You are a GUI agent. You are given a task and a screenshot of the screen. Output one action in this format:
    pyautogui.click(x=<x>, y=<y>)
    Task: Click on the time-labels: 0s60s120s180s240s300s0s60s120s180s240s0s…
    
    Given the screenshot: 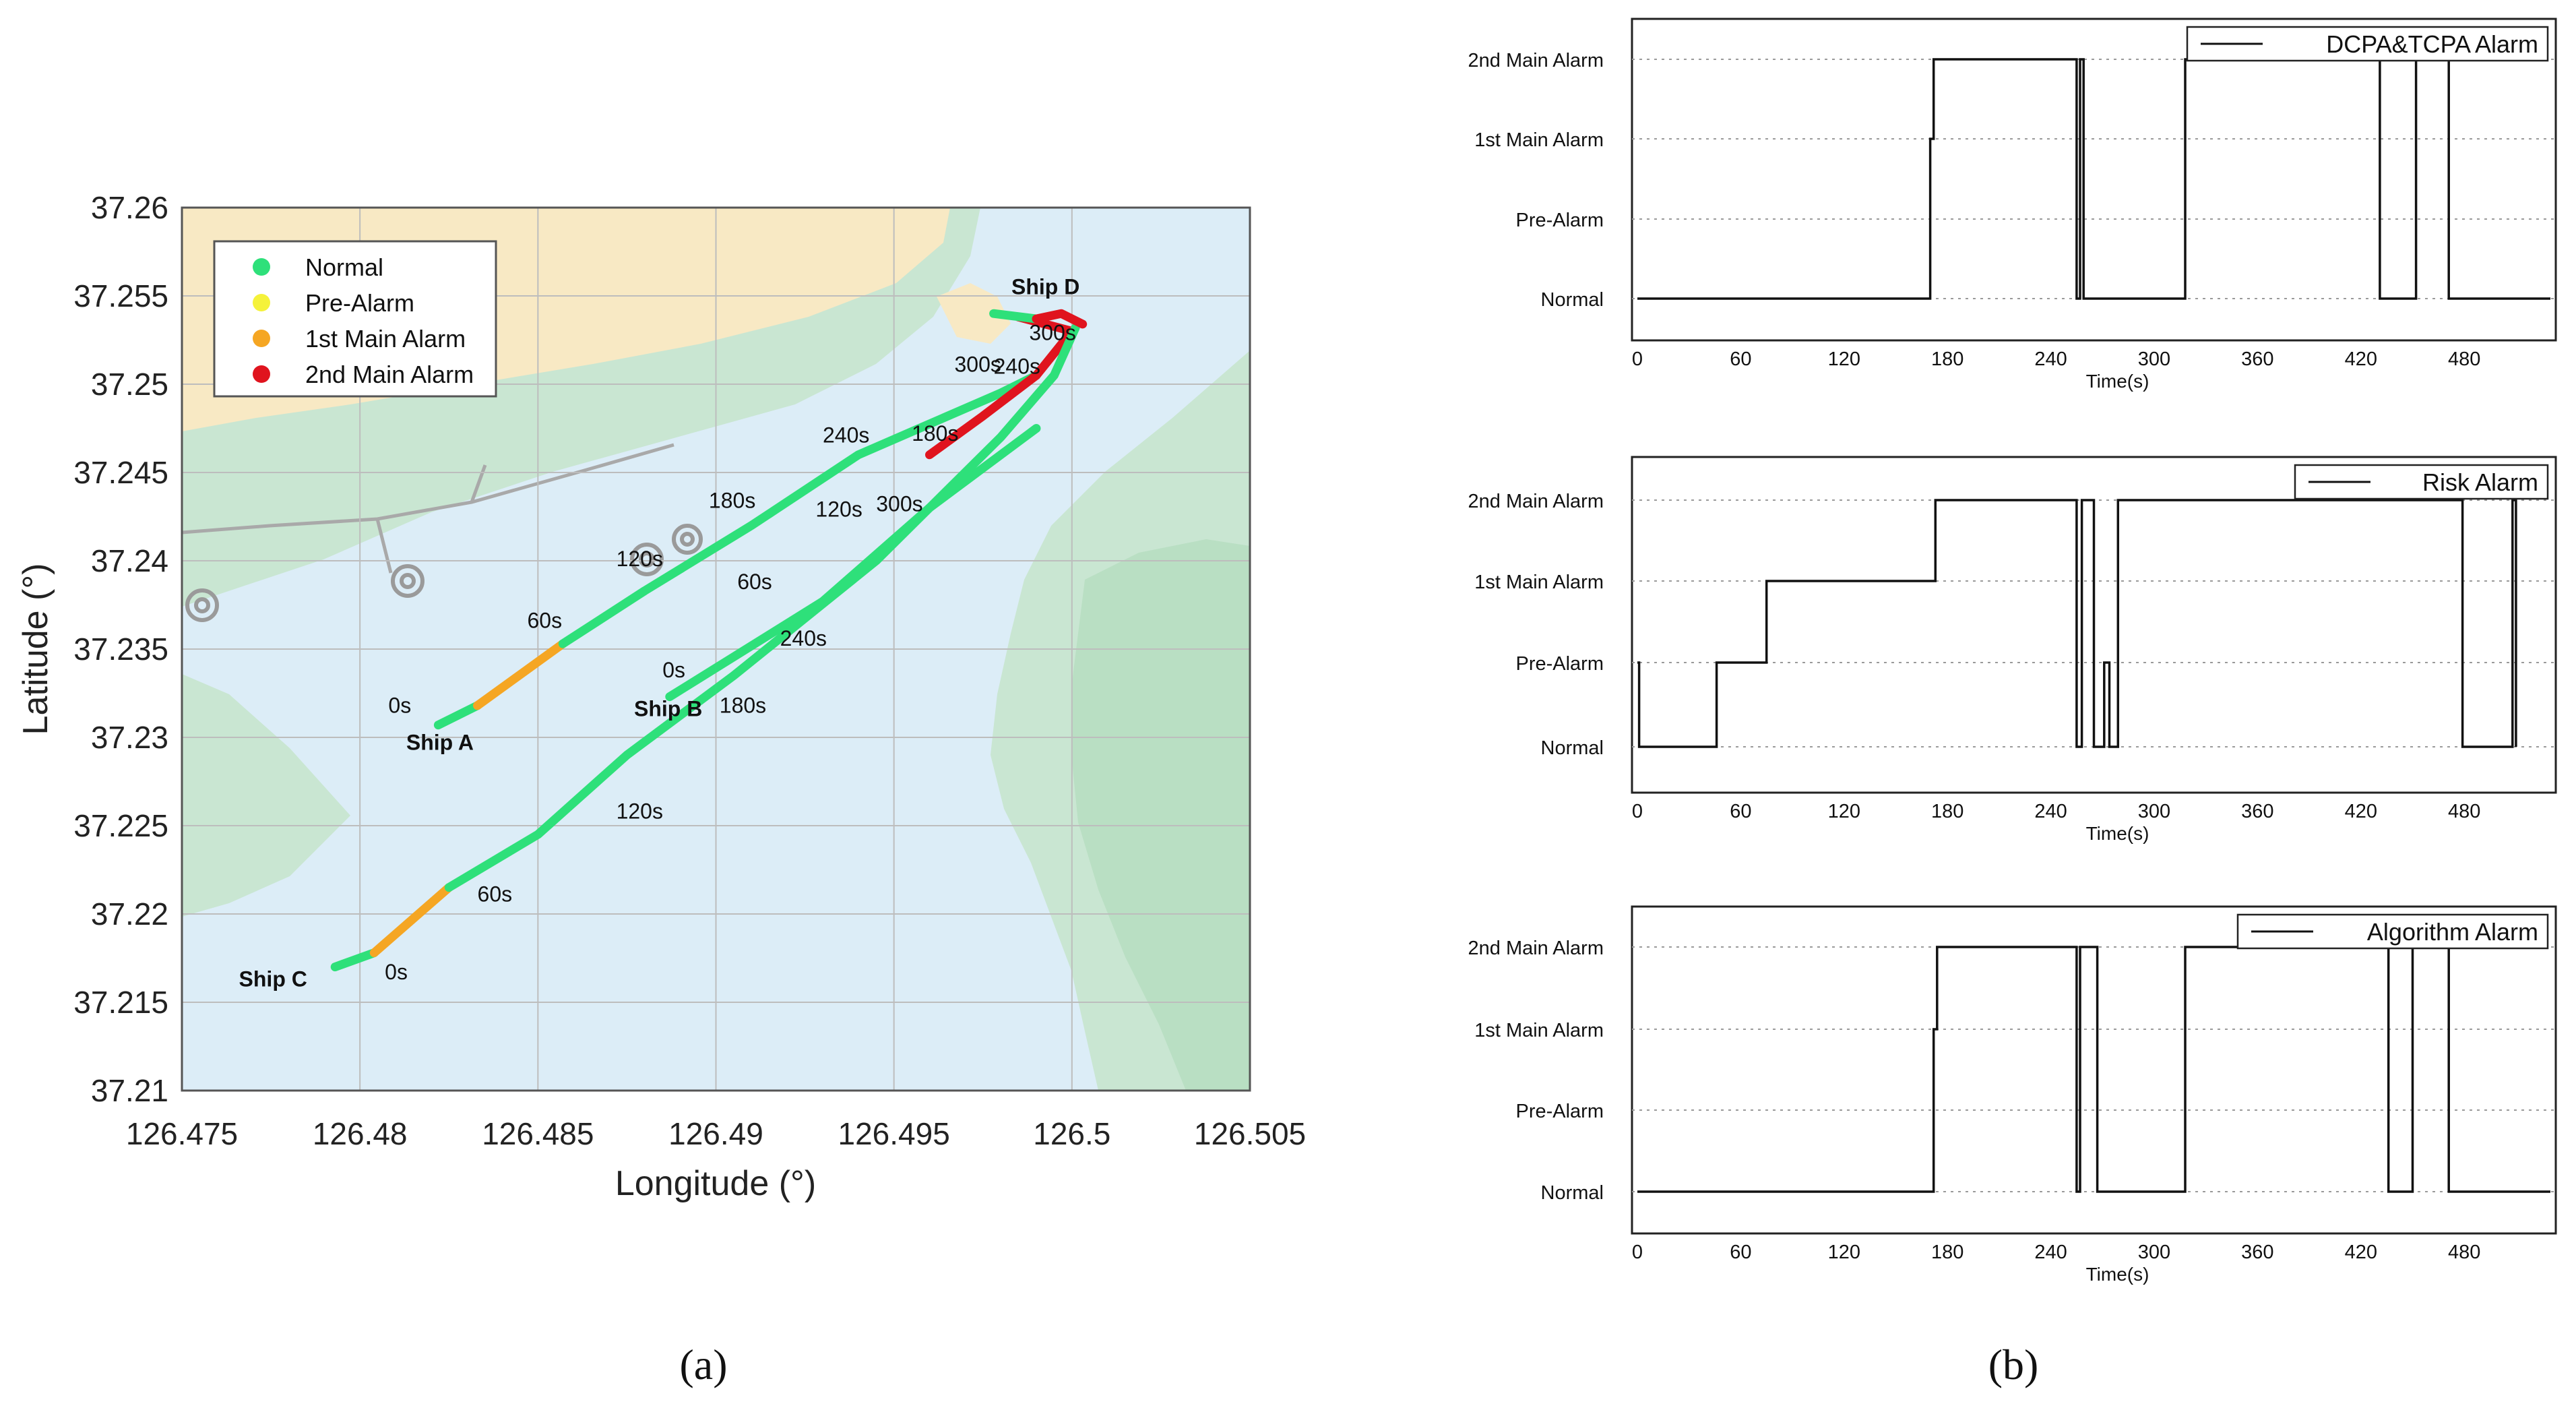 What is the action you would take?
    pyautogui.click(x=730, y=652)
    